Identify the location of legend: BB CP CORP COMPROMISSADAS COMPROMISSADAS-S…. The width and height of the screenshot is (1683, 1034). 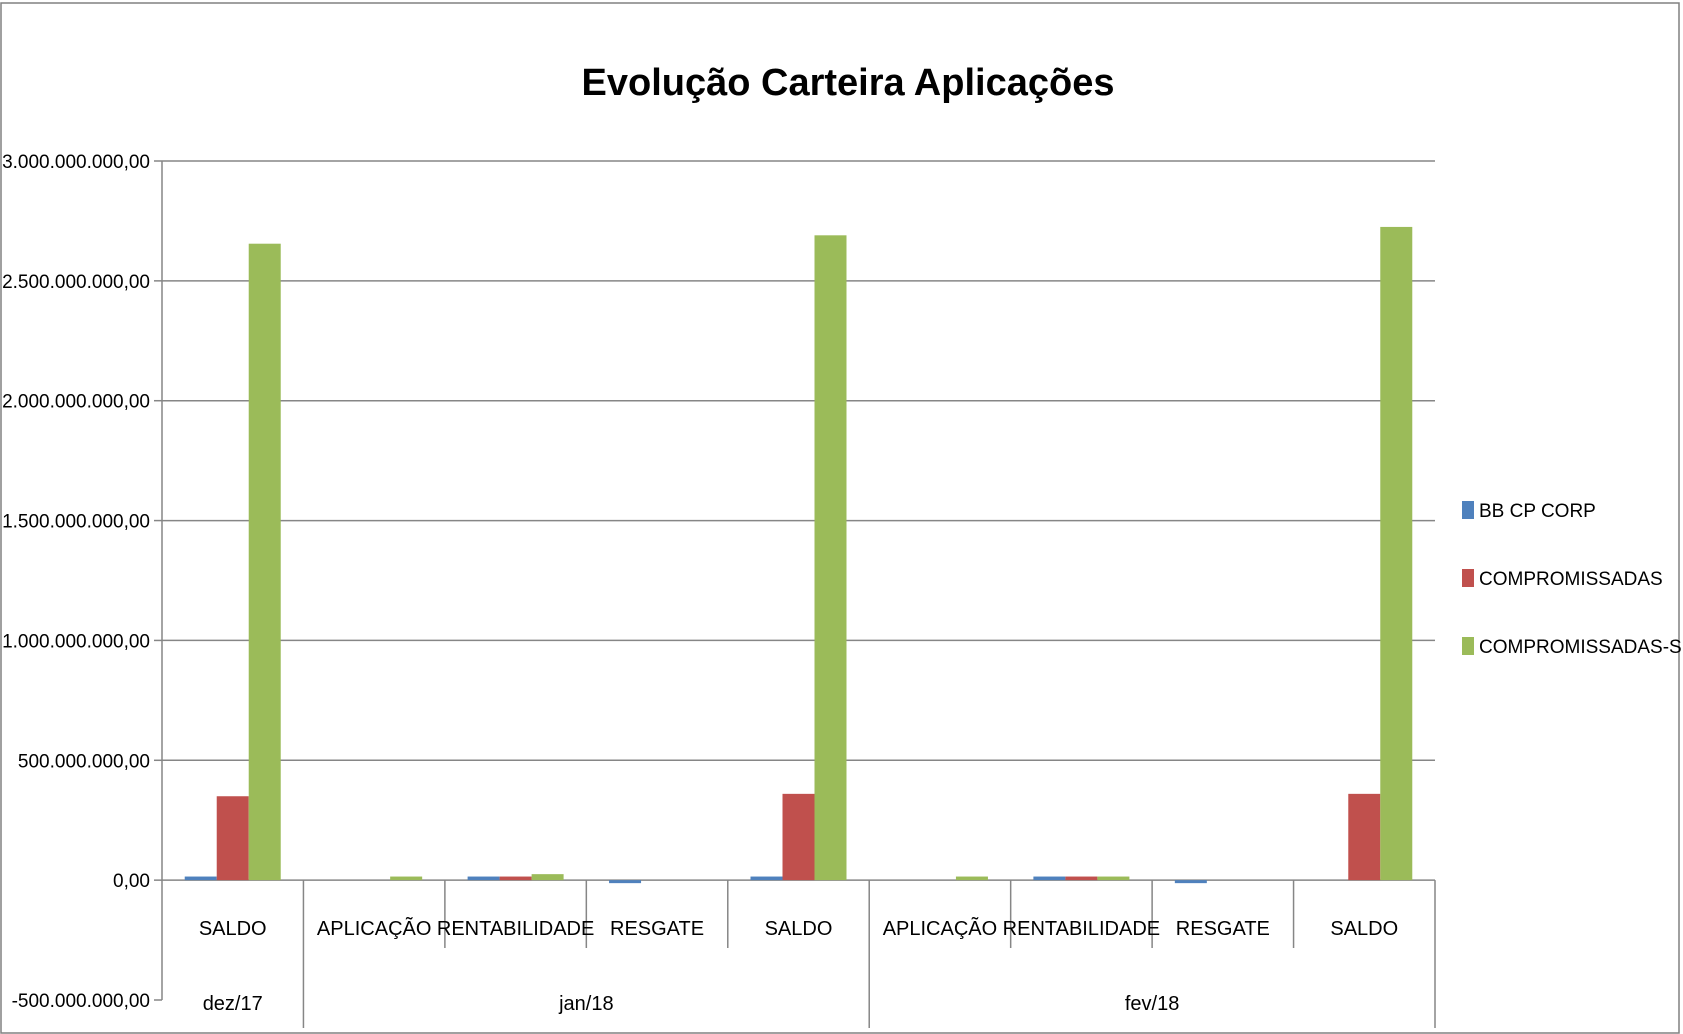
(1572, 579).